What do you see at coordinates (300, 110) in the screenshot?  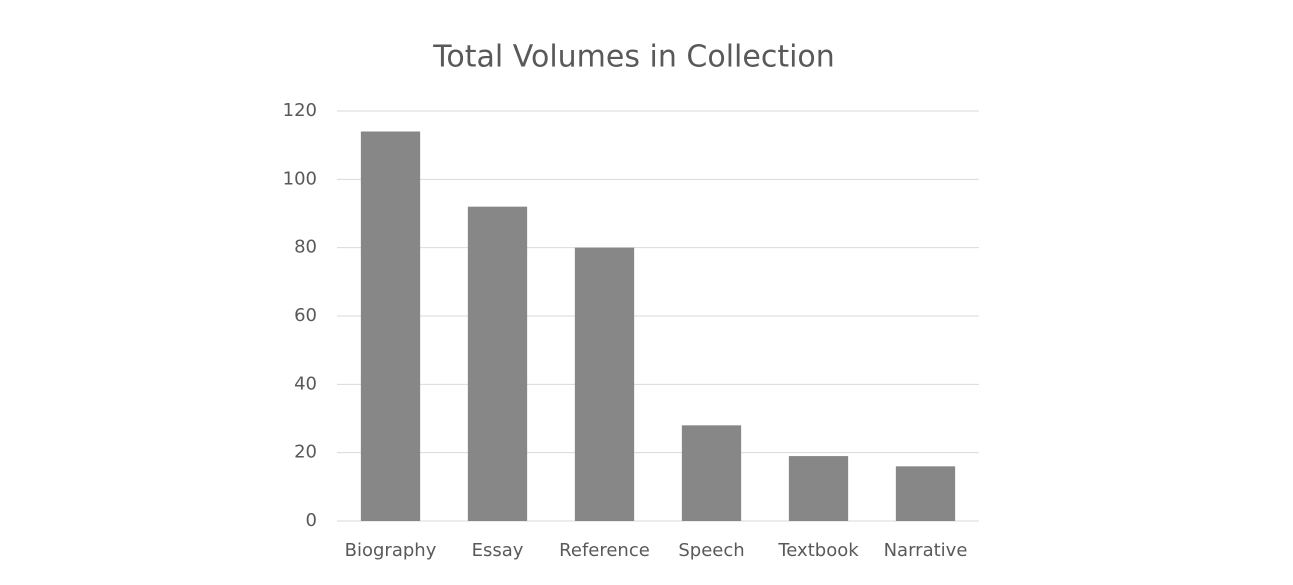 I see `y-tick-label: 120` at bounding box center [300, 110].